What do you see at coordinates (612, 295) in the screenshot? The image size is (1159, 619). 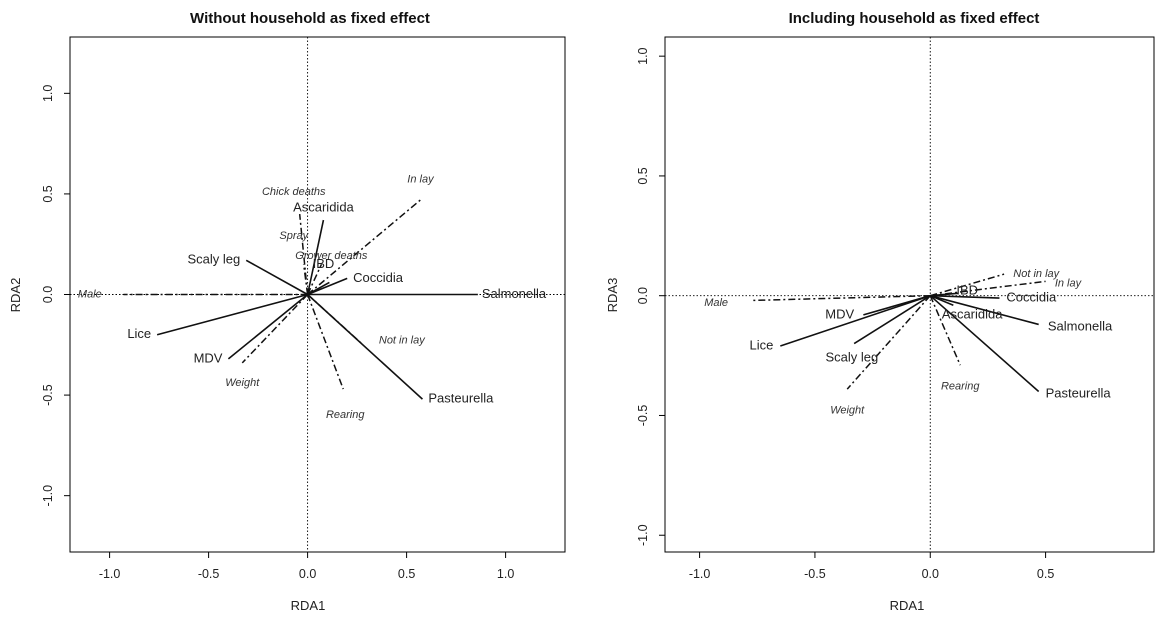 I see `y-axis-label: RDA3` at bounding box center [612, 295].